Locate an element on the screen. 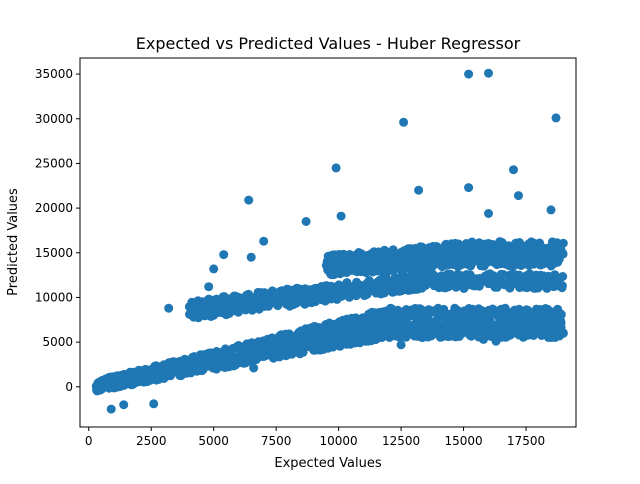  x-tick-label: 2500 is located at coordinates (151, 441).